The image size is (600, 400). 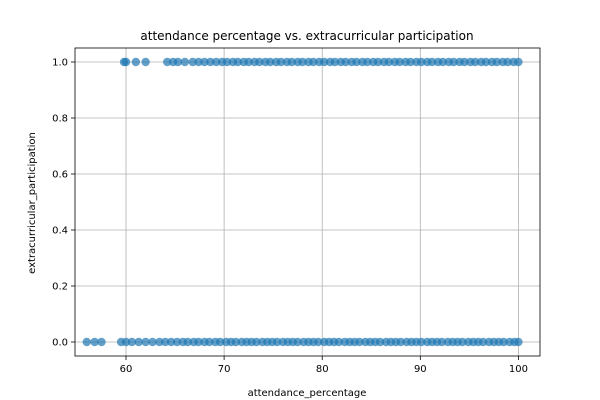 What do you see at coordinates (60, 63) in the screenshot?
I see `y-tick-label: 1.0` at bounding box center [60, 63].